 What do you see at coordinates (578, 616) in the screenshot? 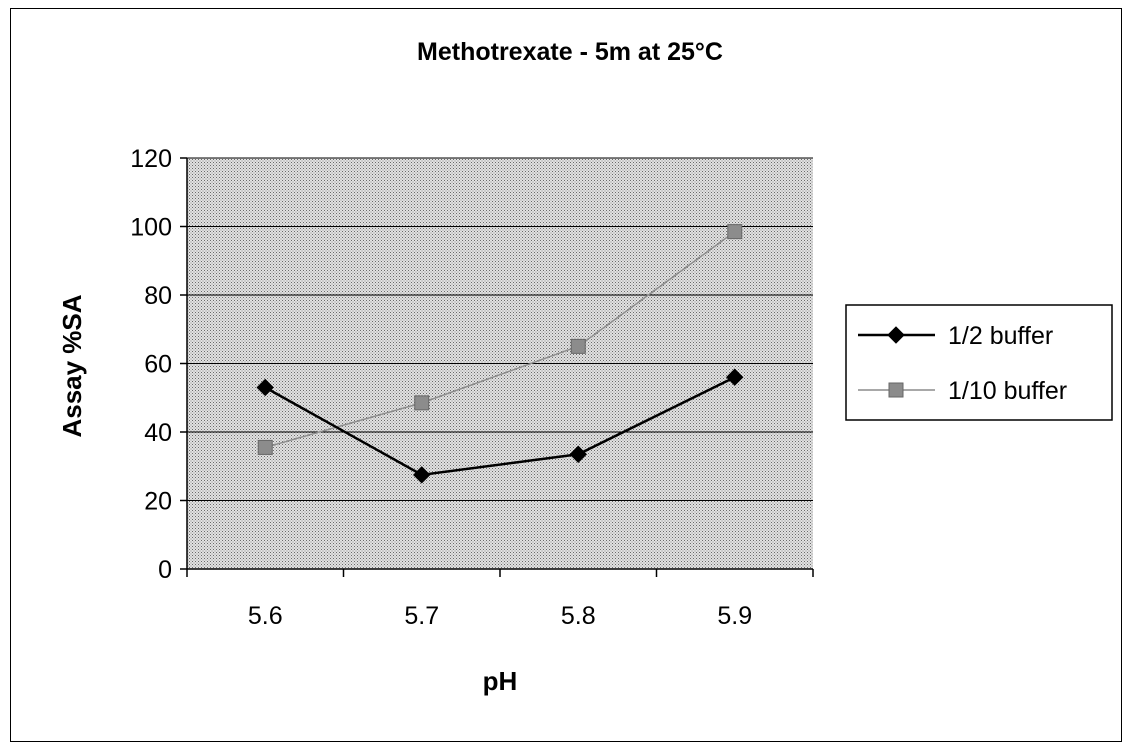
I see `x-tick-label: 5.8` at bounding box center [578, 616].